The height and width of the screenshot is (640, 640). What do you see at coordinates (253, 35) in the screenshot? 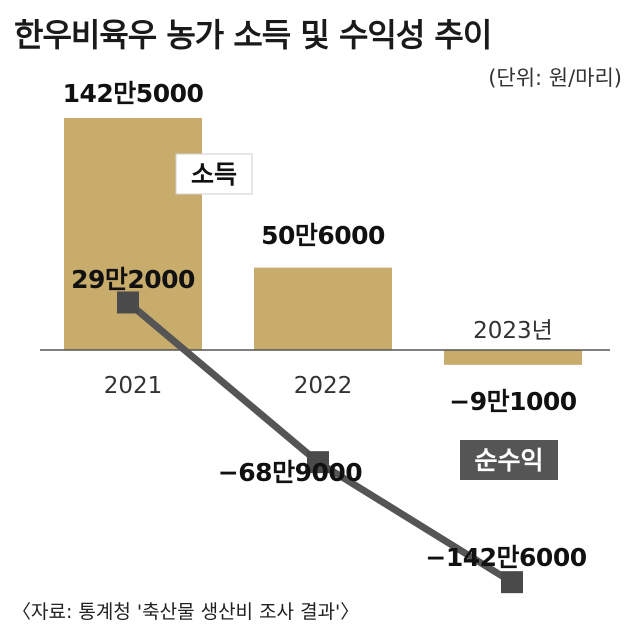
I see `chart-title: 한우비육우 농가 소득 및 수익성 추이` at bounding box center [253, 35].